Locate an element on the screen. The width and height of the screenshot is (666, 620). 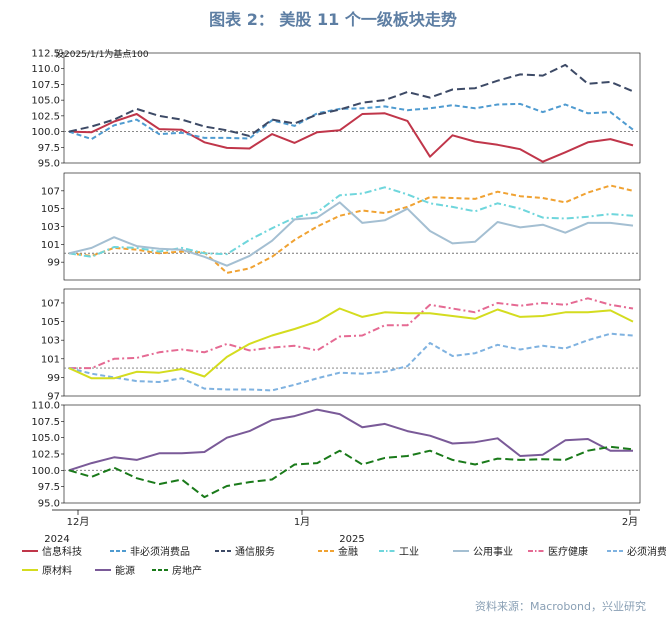
y-tick-label: 112.5 is located at coordinates (45, 54).